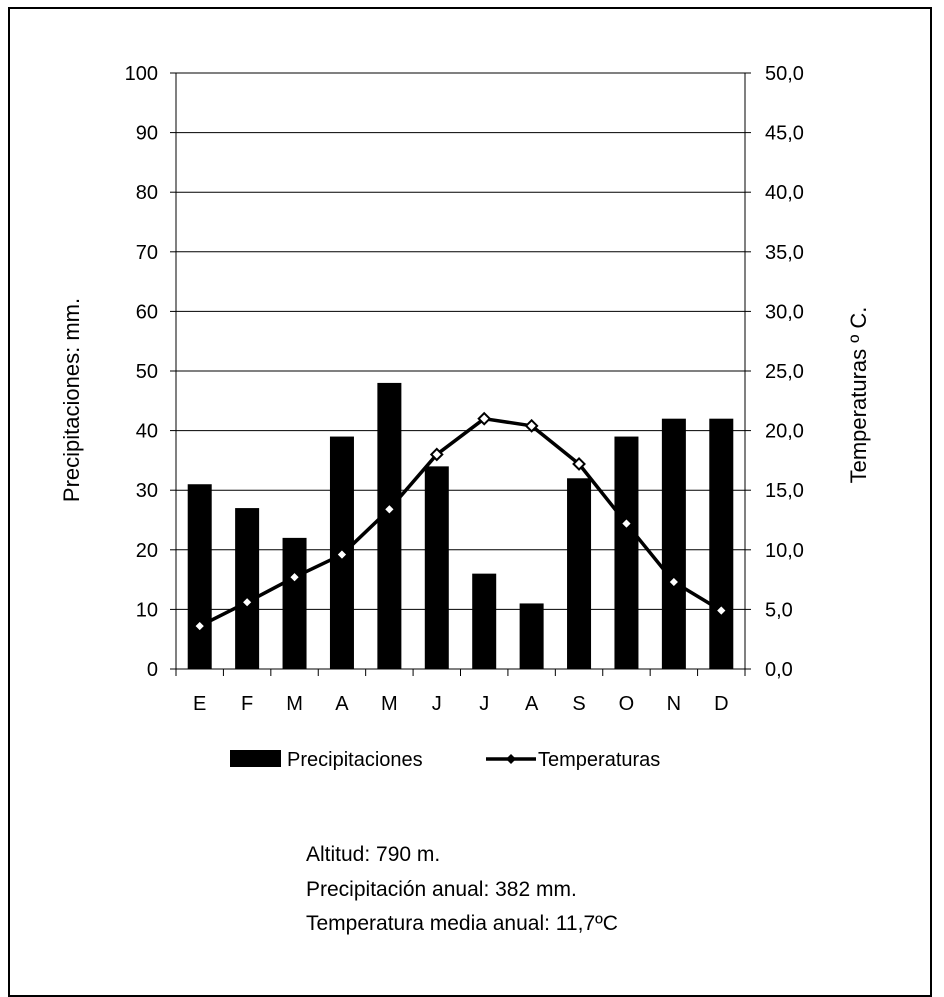 The image size is (944, 997). I want to click on y-tick-label: 10, so click(147, 610).